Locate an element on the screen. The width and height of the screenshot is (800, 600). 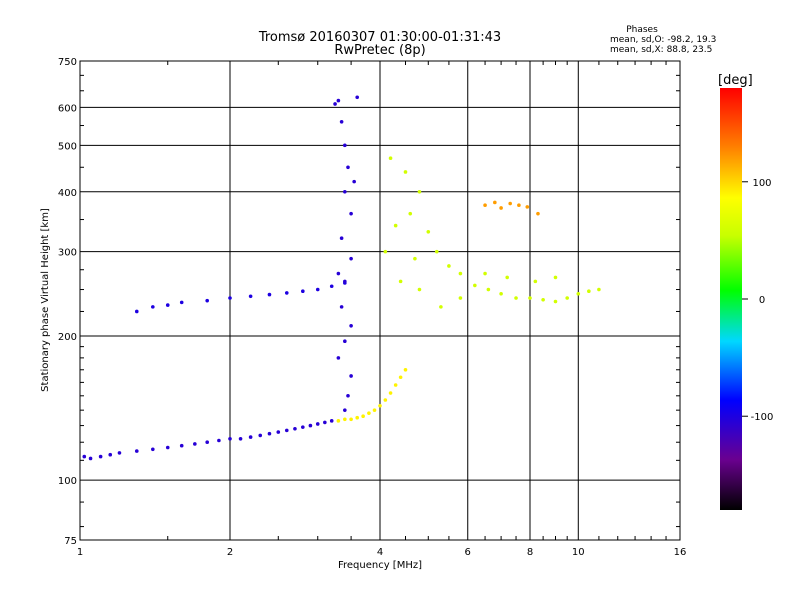
x-tick-label: 4 is located at coordinates (380, 552).